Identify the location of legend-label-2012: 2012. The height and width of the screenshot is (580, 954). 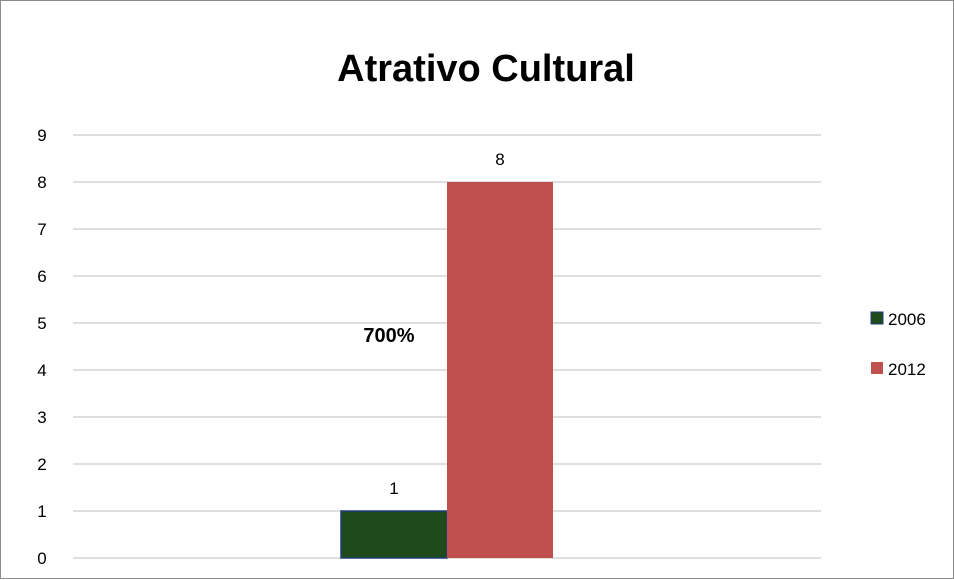
(907, 369).